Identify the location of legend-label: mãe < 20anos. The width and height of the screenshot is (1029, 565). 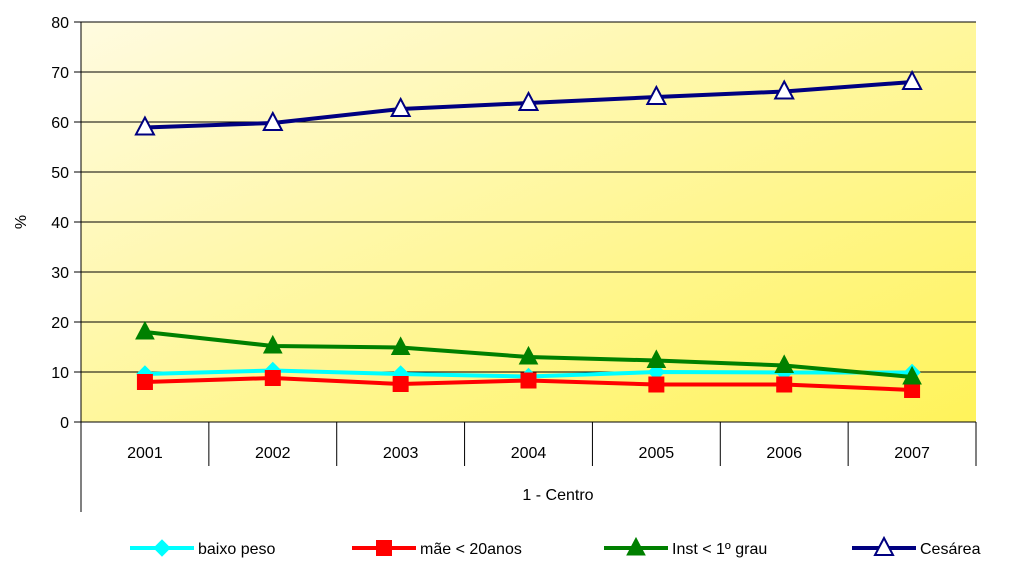
(471, 549).